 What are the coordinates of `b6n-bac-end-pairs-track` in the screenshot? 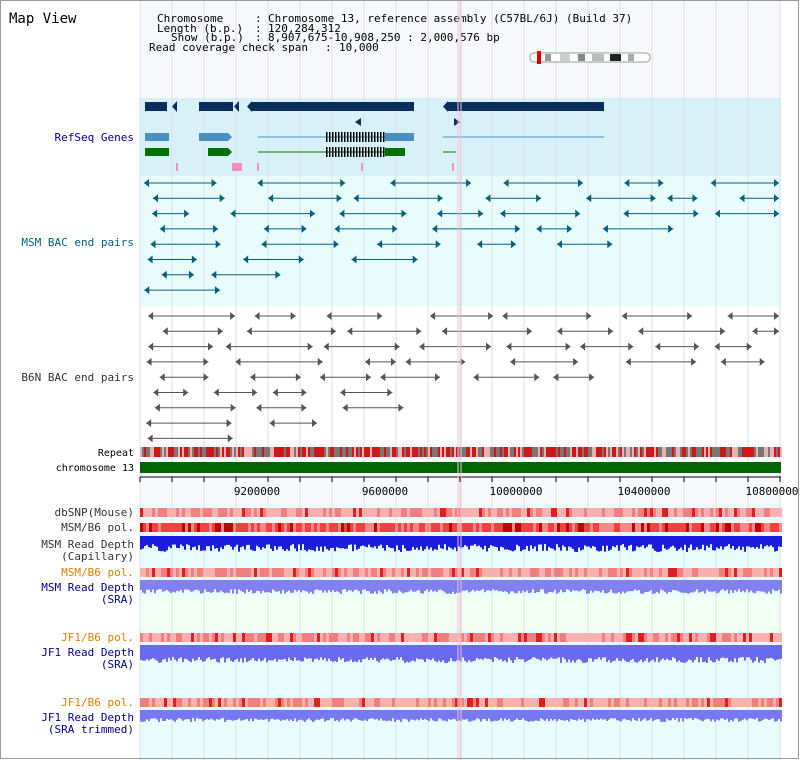 It's located at (462, 377).